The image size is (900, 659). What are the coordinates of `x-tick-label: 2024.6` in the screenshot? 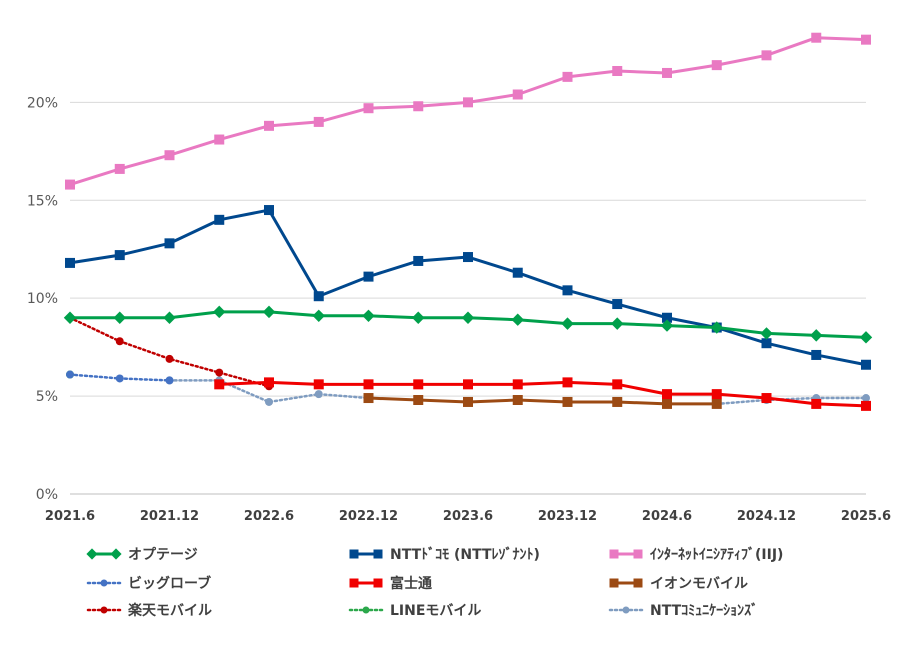 It's located at (667, 516).